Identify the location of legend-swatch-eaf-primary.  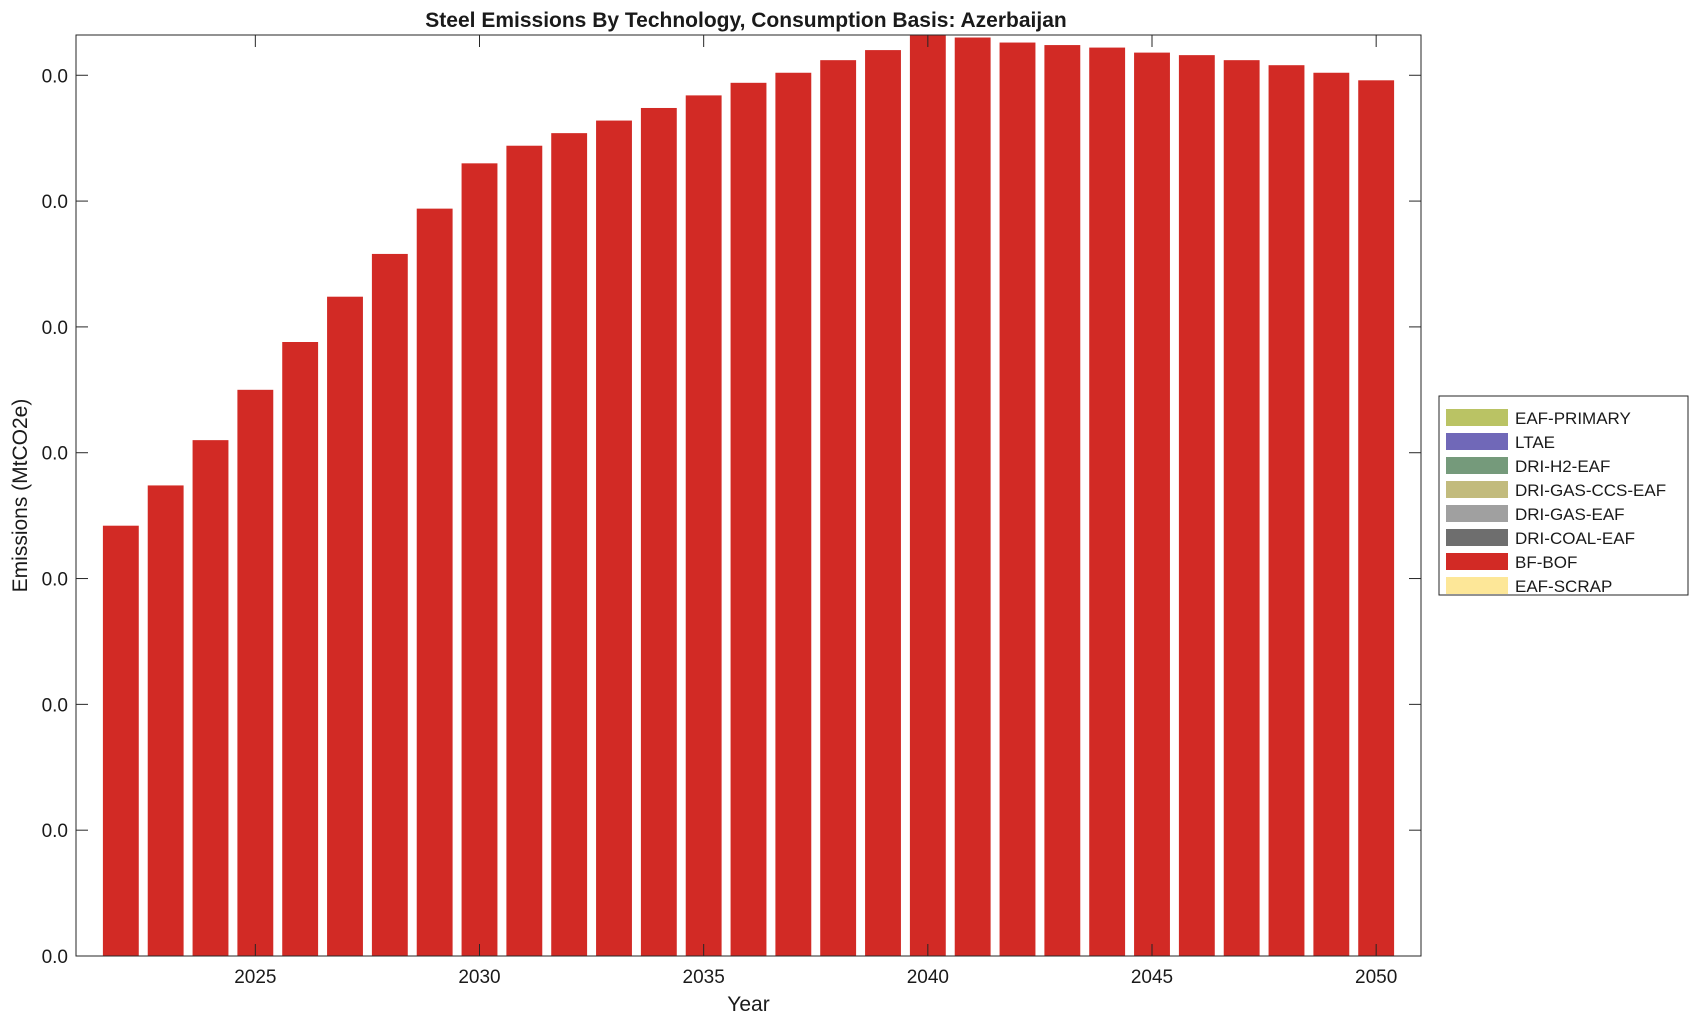
(1477, 417).